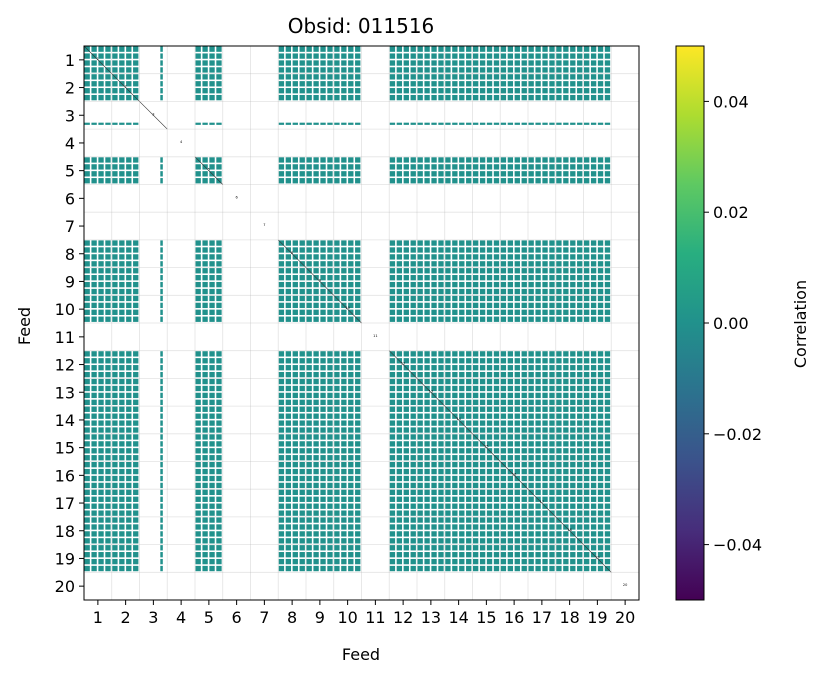 This screenshot has width=825, height=678. What do you see at coordinates (361, 654) in the screenshot?
I see `x-axis-label: Feed` at bounding box center [361, 654].